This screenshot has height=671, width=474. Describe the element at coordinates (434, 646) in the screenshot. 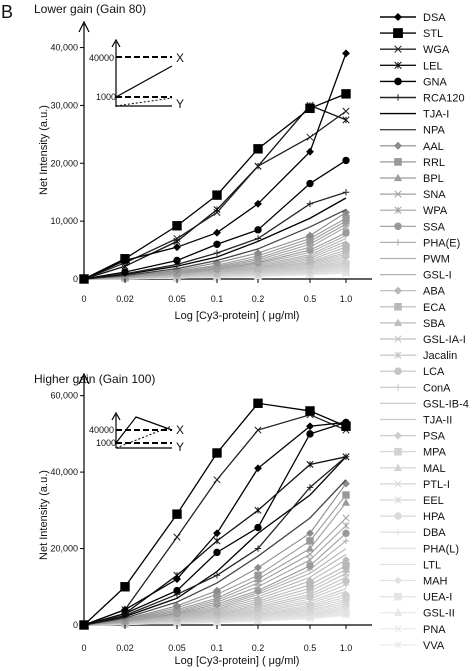

I see `legend-label: VVA` at that location.